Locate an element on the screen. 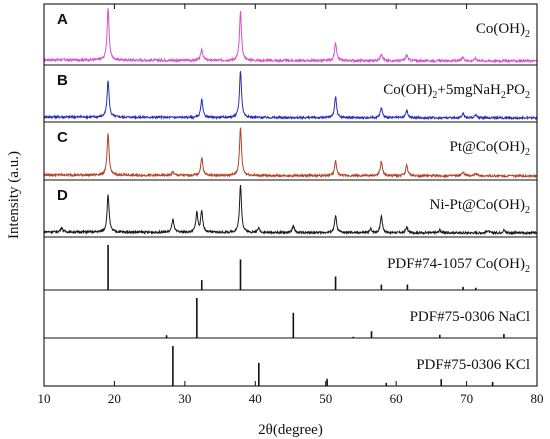 This screenshot has height=439, width=550. series-label-3: Pt@Co(OH)2​ is located at coordinates (490, 148).